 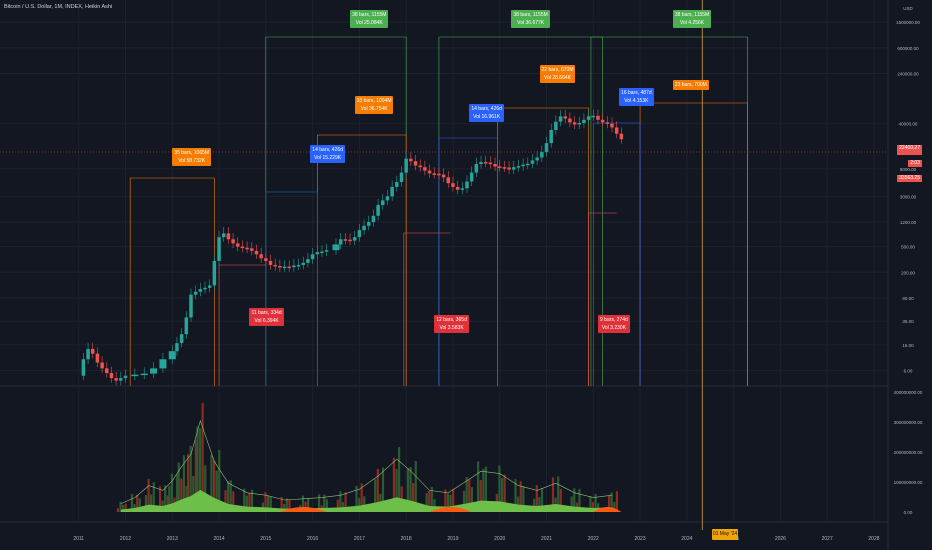 I want to click on annotation-text: Vol 16.961K, so click(x=487, y=117).